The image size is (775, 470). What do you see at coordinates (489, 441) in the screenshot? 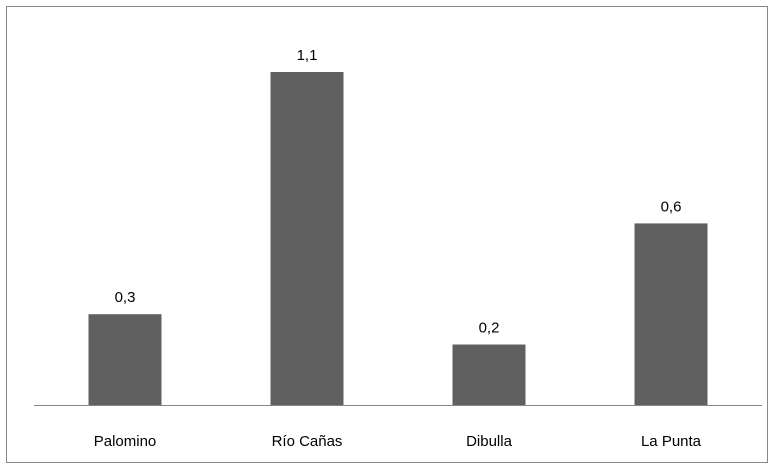
I see `x-tick-label-2: Dibulla` at bounding box center [489, 441].